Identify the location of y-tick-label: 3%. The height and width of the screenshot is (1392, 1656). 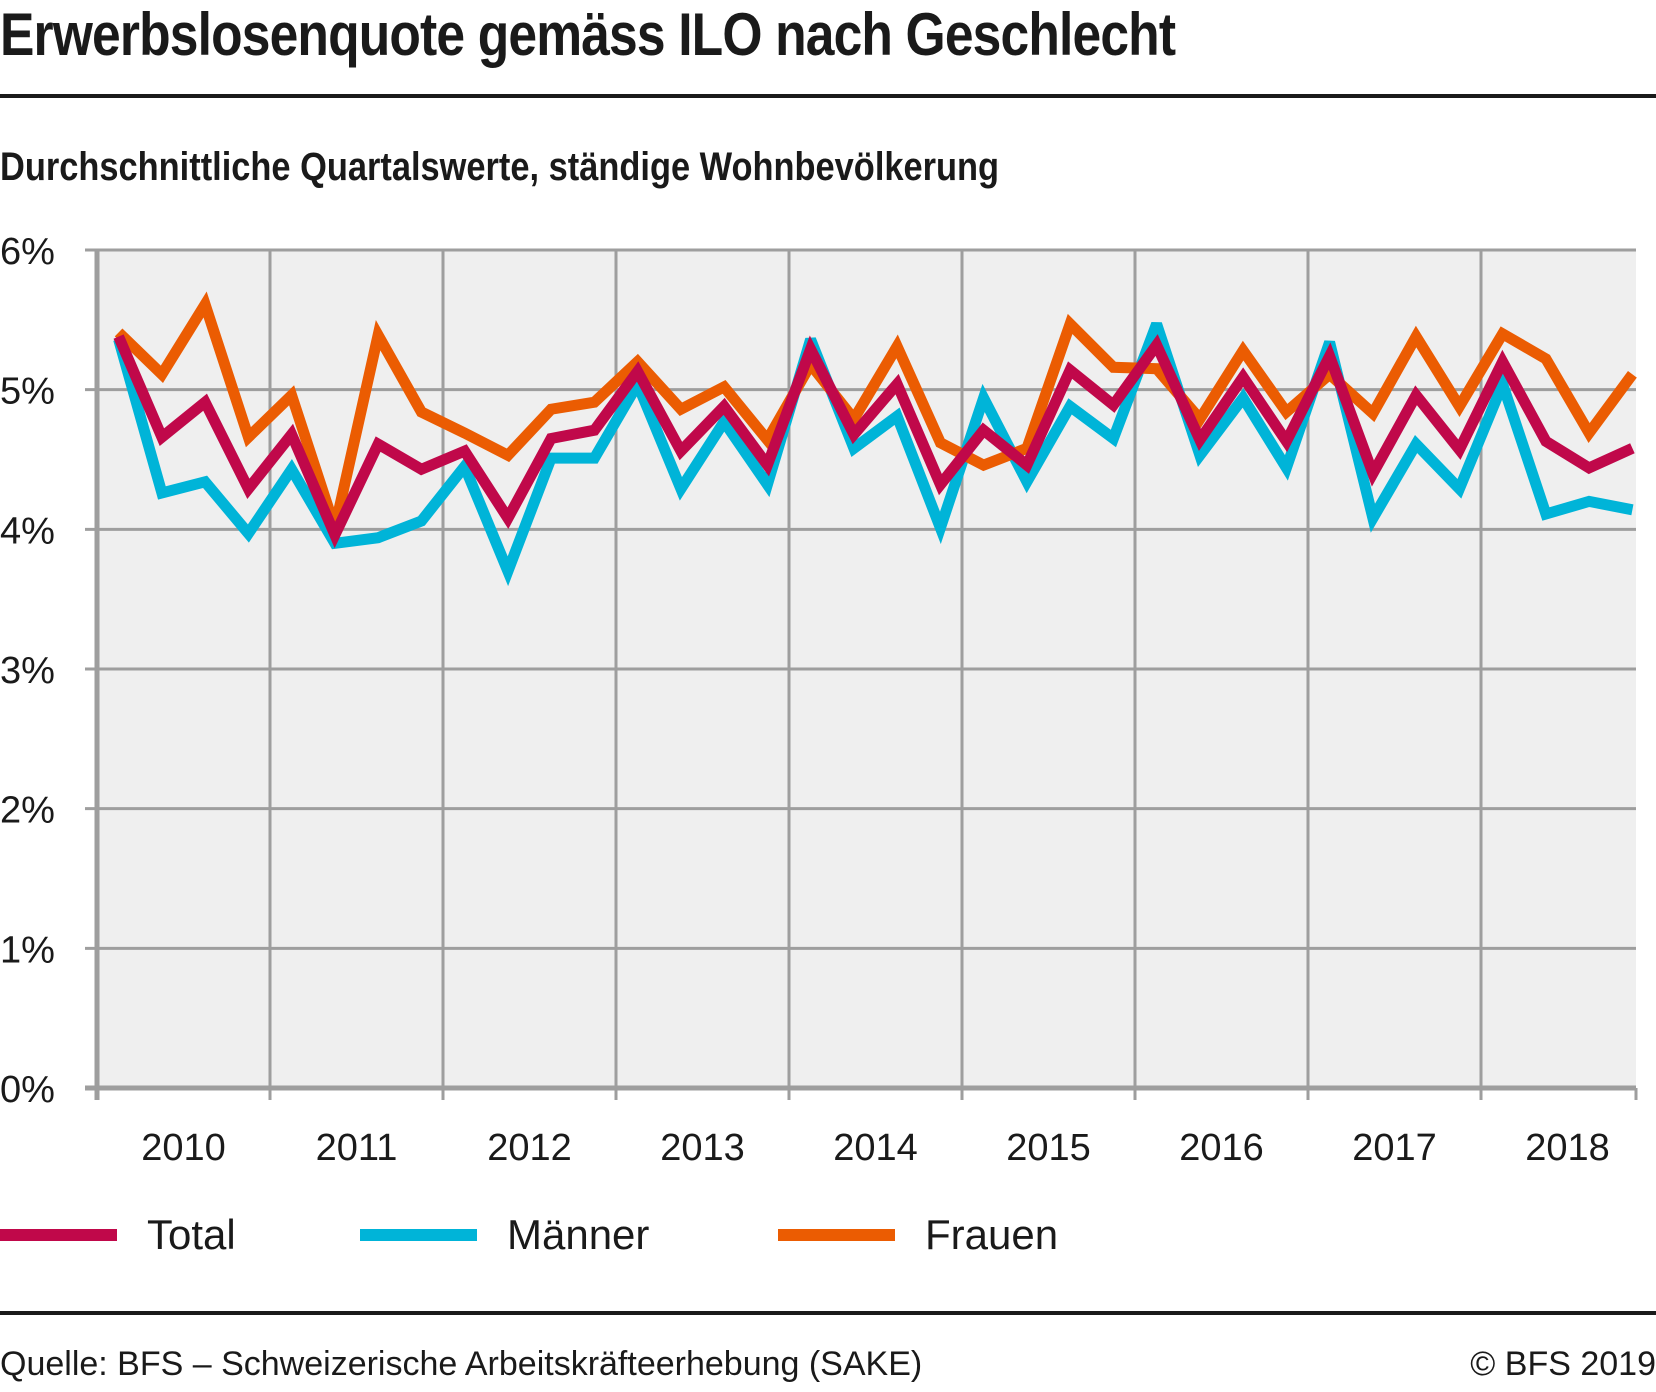
(27, 671).